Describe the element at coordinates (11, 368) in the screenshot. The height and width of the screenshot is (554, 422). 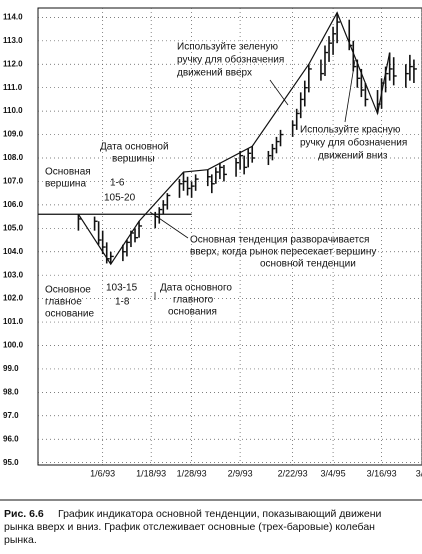
I see `y-tick-label: 99.0` at that location.